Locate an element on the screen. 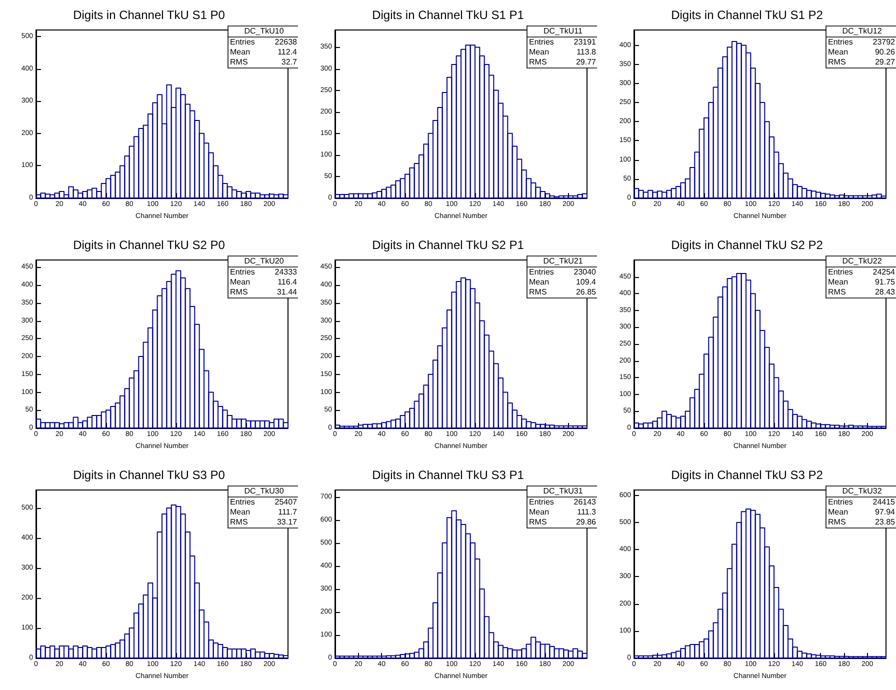 This screenshot has height=690, width=896. text: Mean 97.94 is located at coordinates (861, 512).